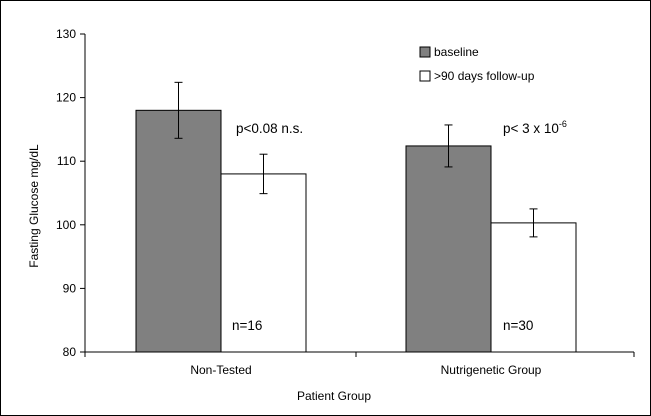 The width and height of the screenshot is (651, 416). I want to click on y-tick-label-110: 110, so click(66, 161).